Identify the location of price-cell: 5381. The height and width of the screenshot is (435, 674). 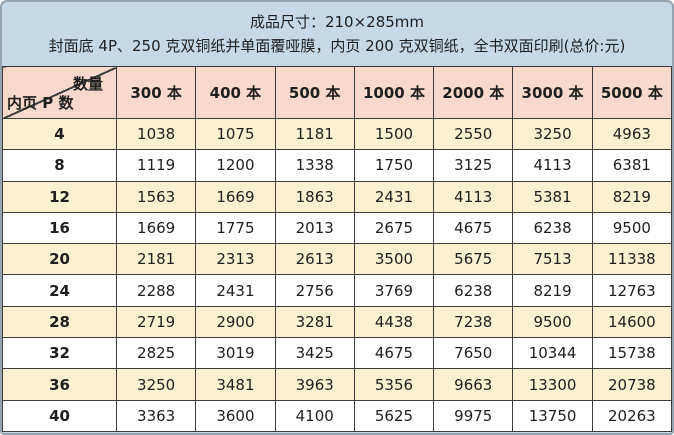
(552, 196).